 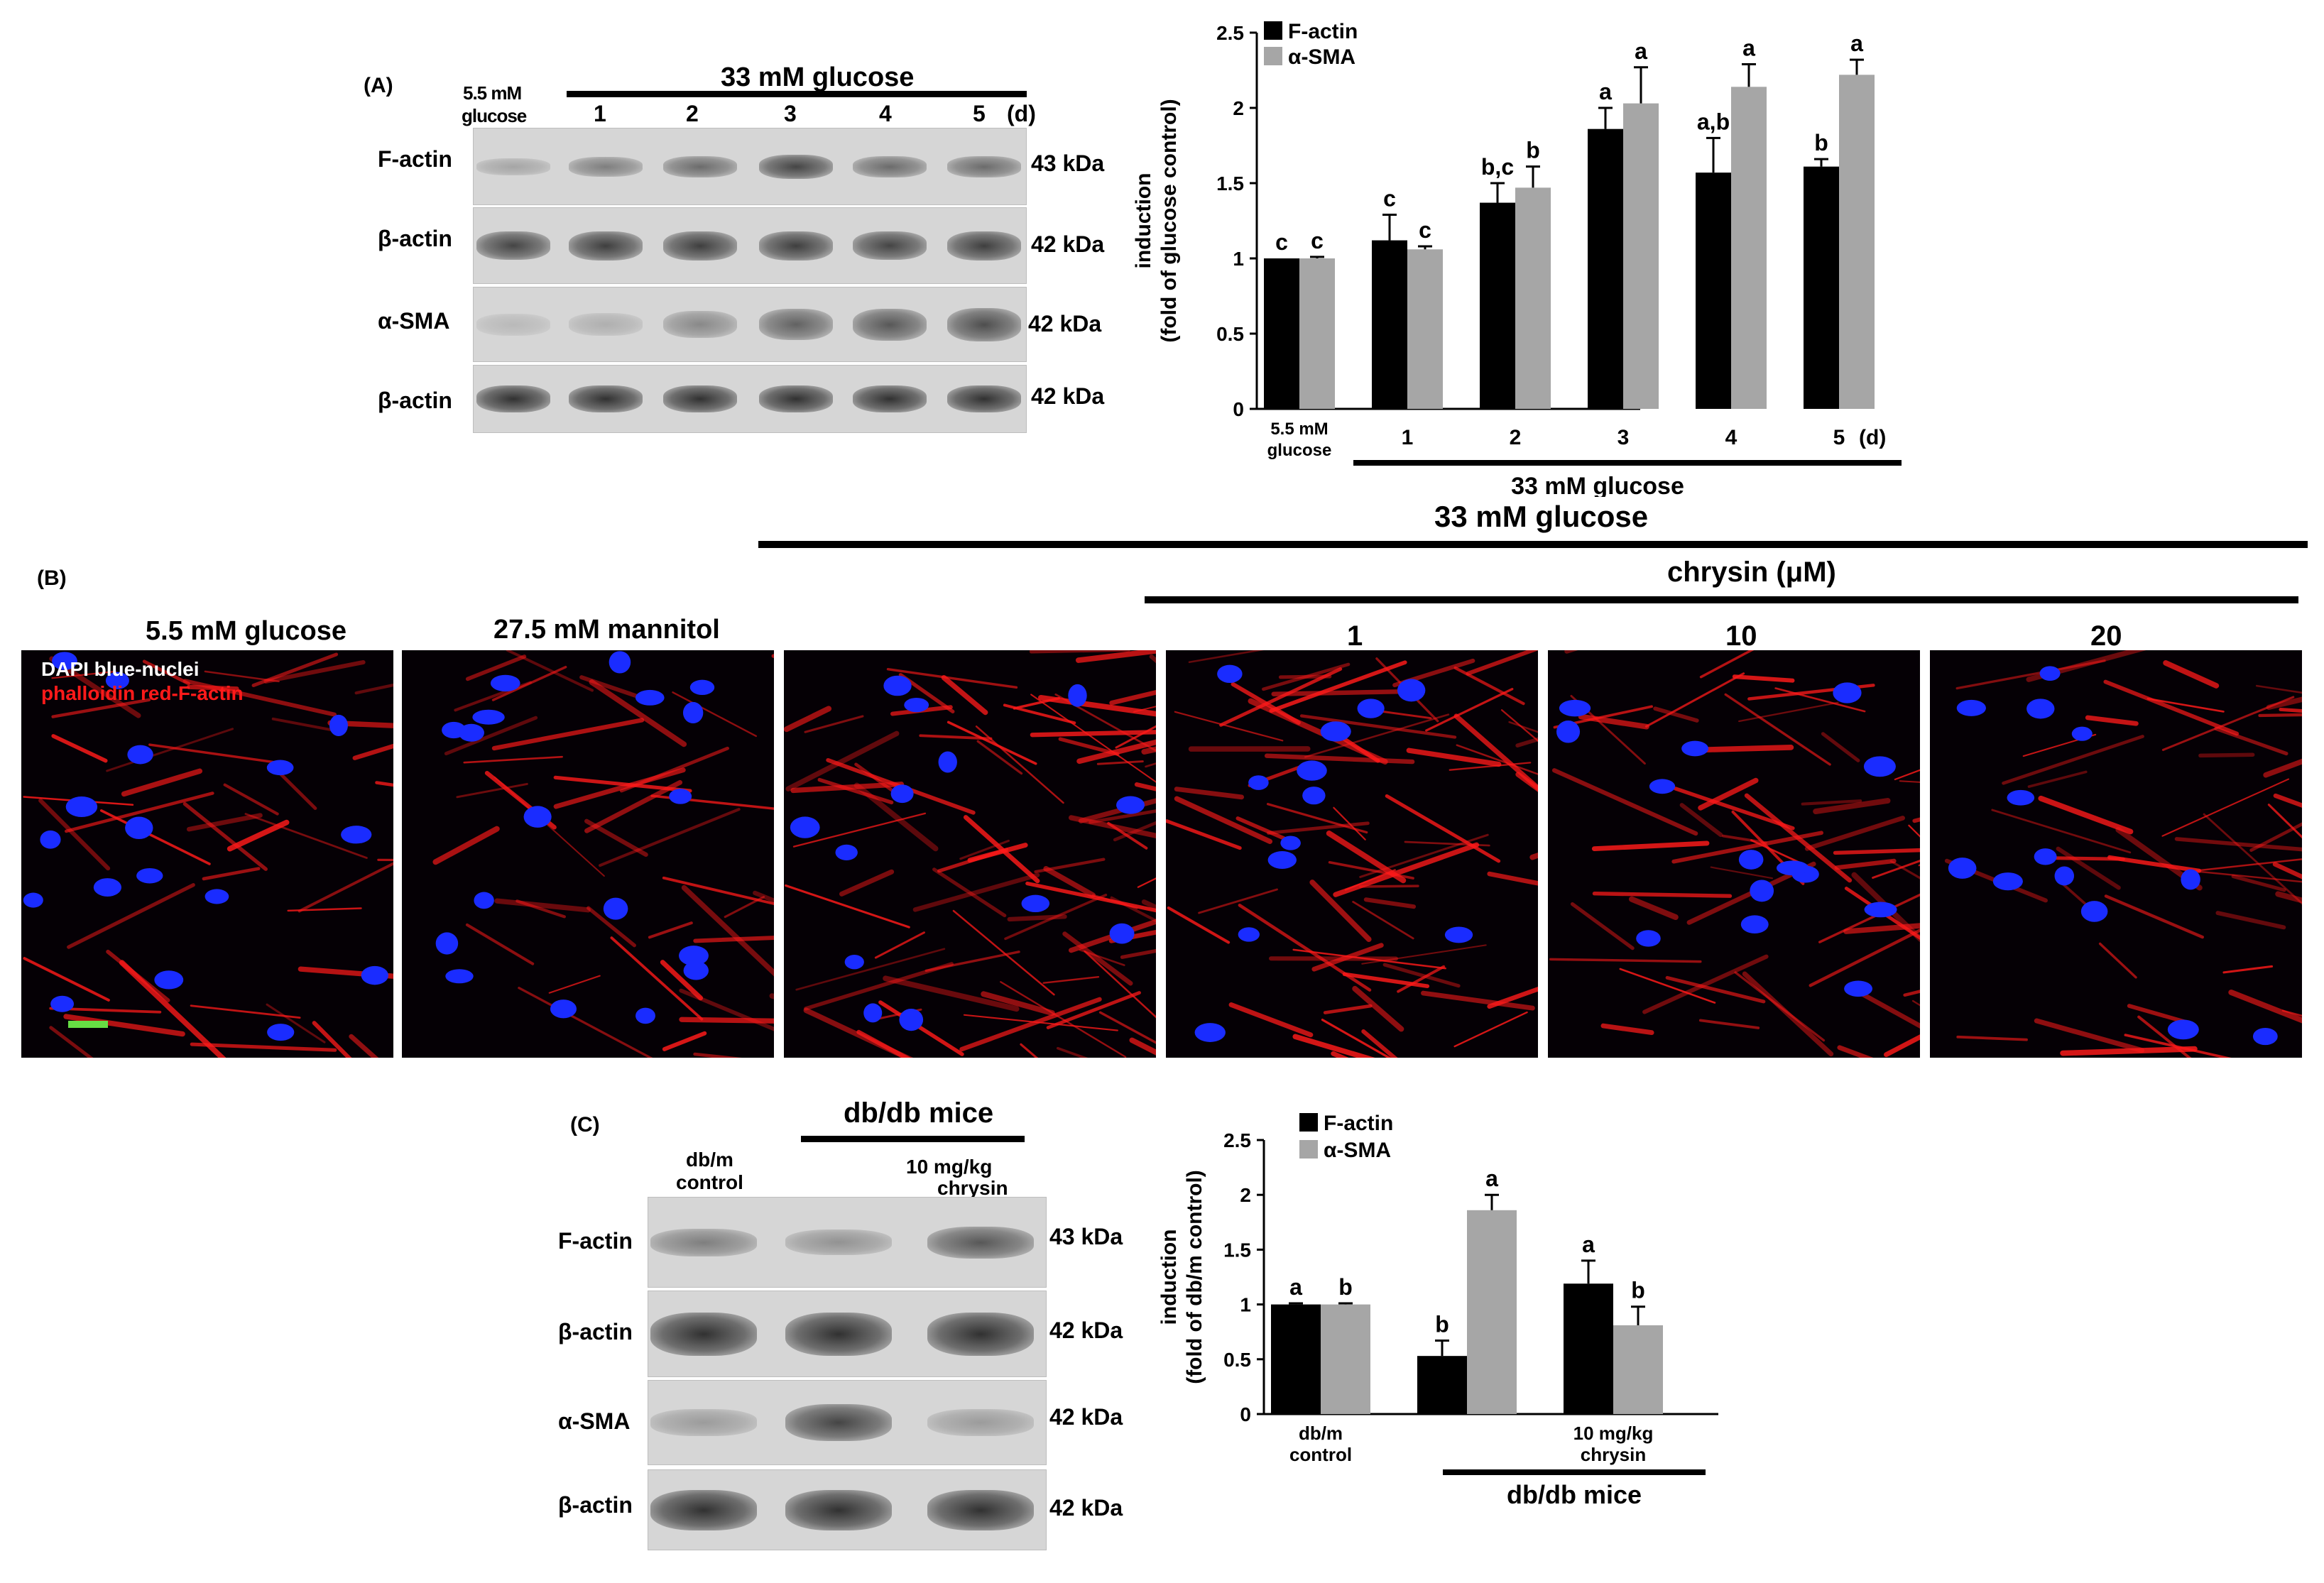 I want to click on x-day-unit: (d), so click(x=1872, y=437).